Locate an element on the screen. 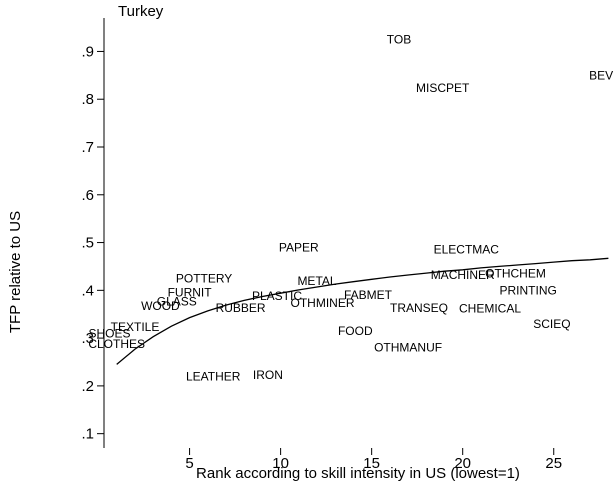 This screenshot has height=491, width=615. point-label-tob: TOB is located at coordinates (399, 40).